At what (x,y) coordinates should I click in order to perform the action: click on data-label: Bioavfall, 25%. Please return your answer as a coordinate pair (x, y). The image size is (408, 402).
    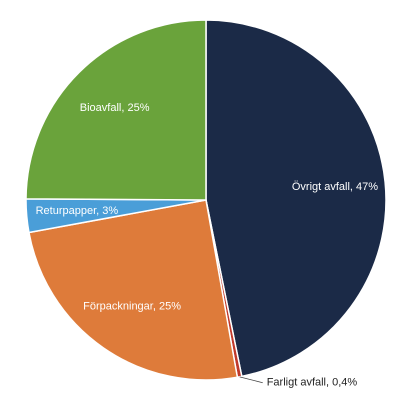
    Looking at the image, I should click on (115, 108).